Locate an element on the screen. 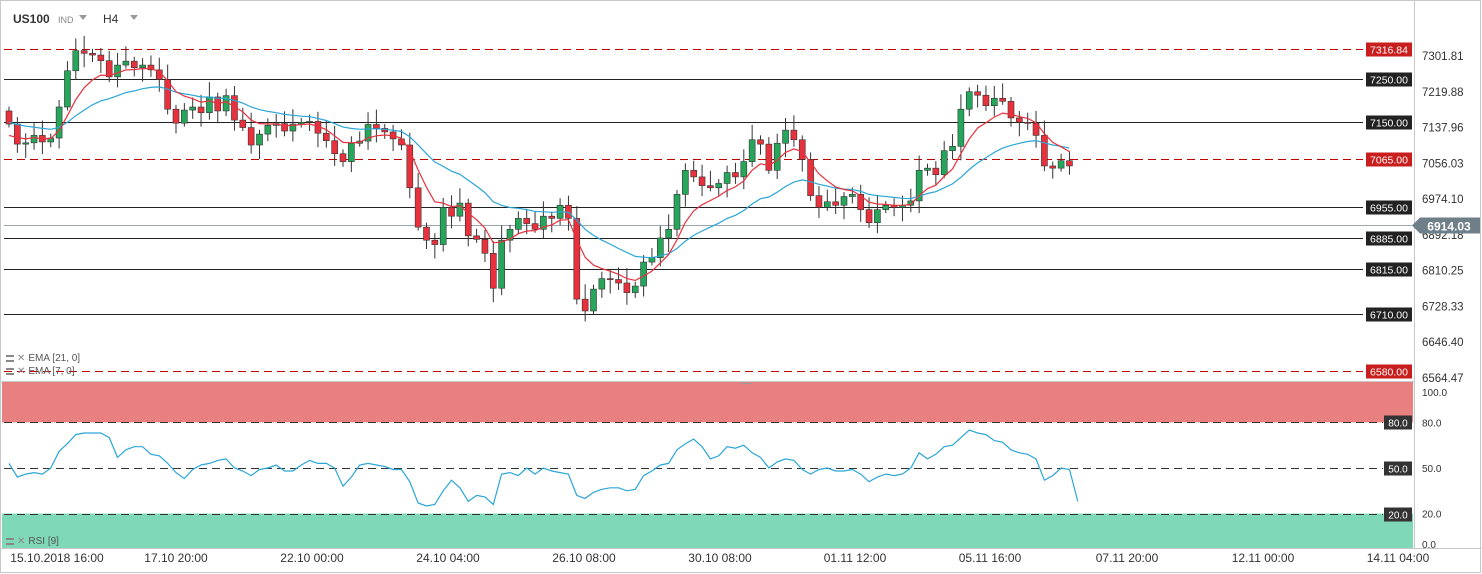  symbol-name: US100 is located at coordinates (31, 19).